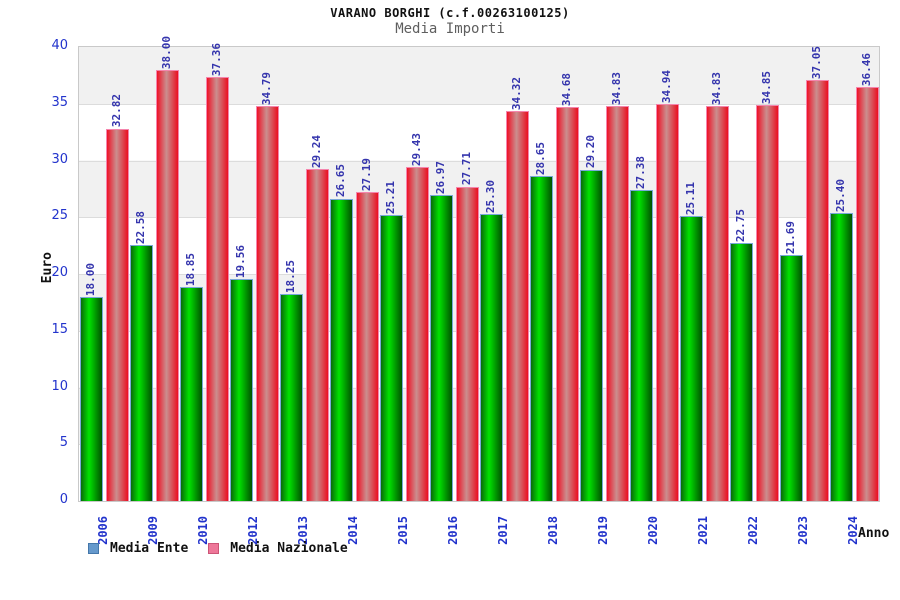 This screenshot has height=600, width=900. I want to click on x-tick-2019: 2019, so click(603, 530).